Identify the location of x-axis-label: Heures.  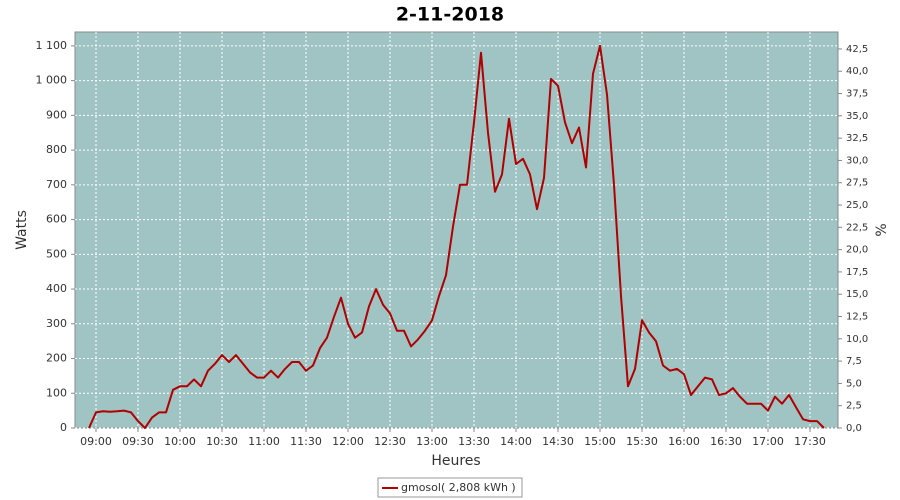
(455, 461).